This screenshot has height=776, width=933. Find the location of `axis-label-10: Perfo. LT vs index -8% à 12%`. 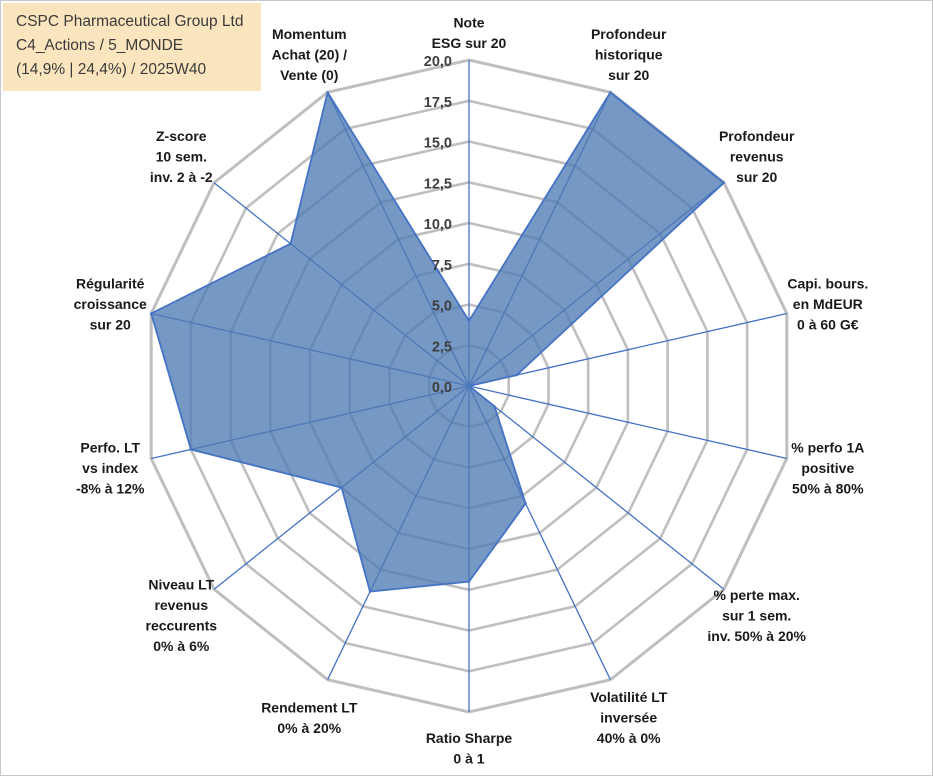

axis-label-10: Perfo. LT vs index -8% à 12% is located at coordinates (110, 467).